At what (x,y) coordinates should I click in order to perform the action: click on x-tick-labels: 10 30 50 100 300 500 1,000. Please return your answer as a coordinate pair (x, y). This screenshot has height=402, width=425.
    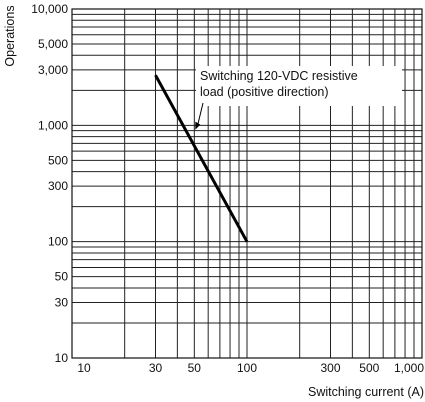
    Looking at the image, I should click on (250, 368).